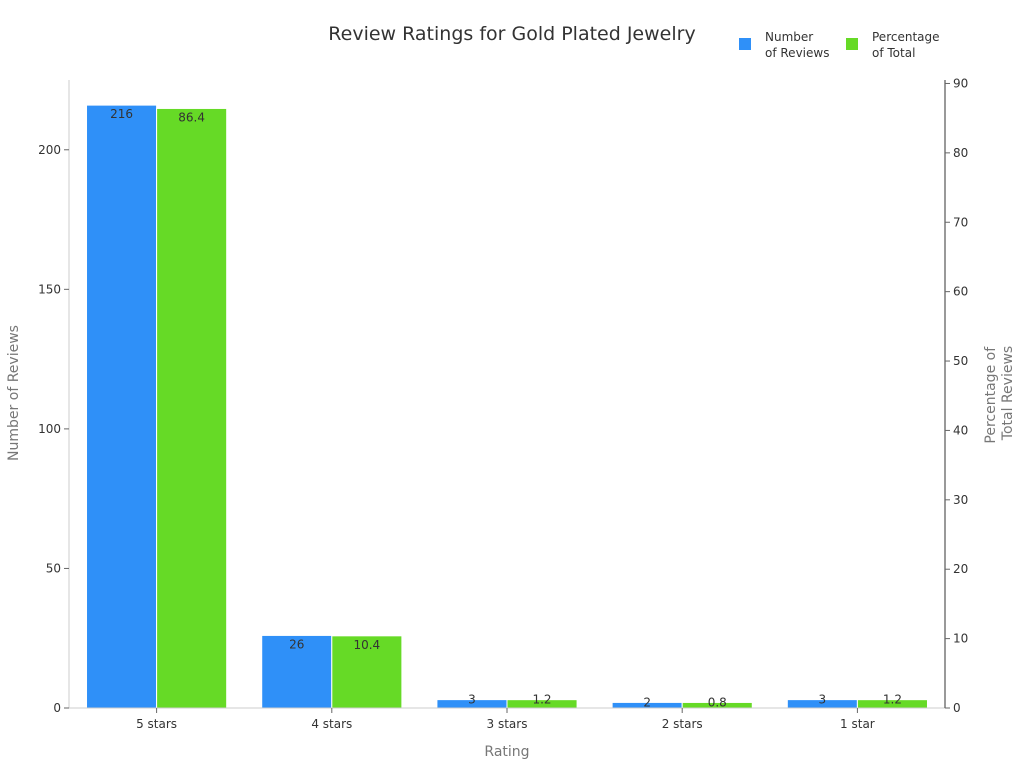  What do you see at coordinates (49, 150) in the screenshot?
I see `y-tick-label: 200` at bounding box center [49, 150].